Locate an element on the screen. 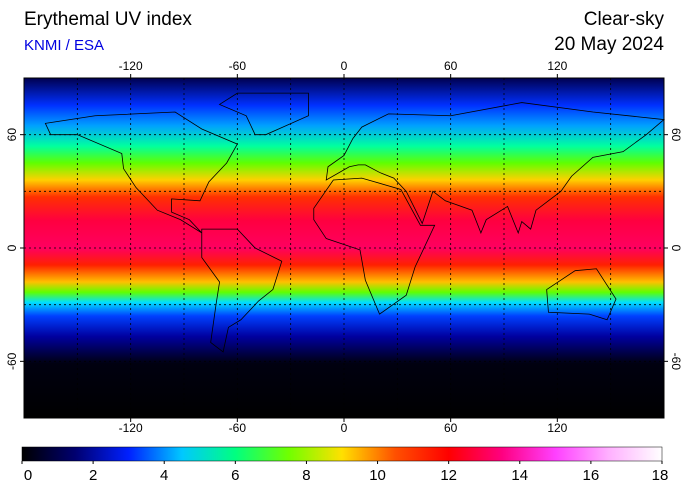  lat-label-right: 0 is located at coordinates (676, 248).